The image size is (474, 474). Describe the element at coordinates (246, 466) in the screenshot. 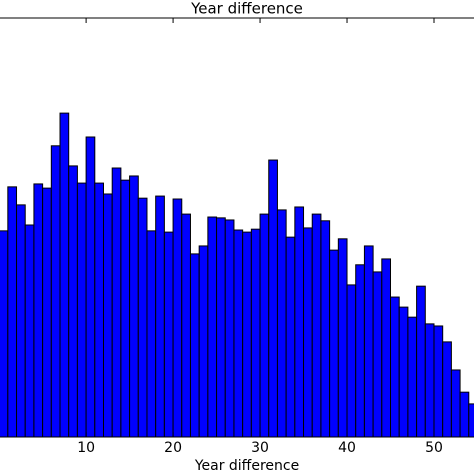

I see `x-axis-label: Year difference` at that location.